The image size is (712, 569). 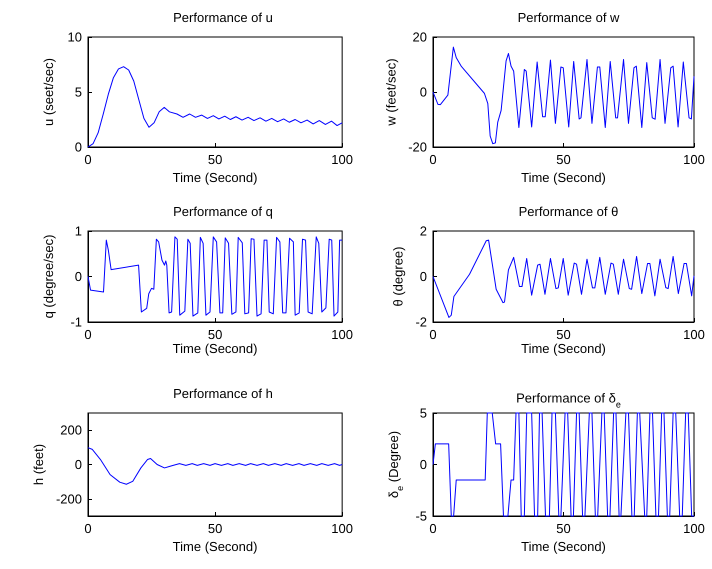 I want to click on y-tick-label: -200, so click(x=69, y=498).